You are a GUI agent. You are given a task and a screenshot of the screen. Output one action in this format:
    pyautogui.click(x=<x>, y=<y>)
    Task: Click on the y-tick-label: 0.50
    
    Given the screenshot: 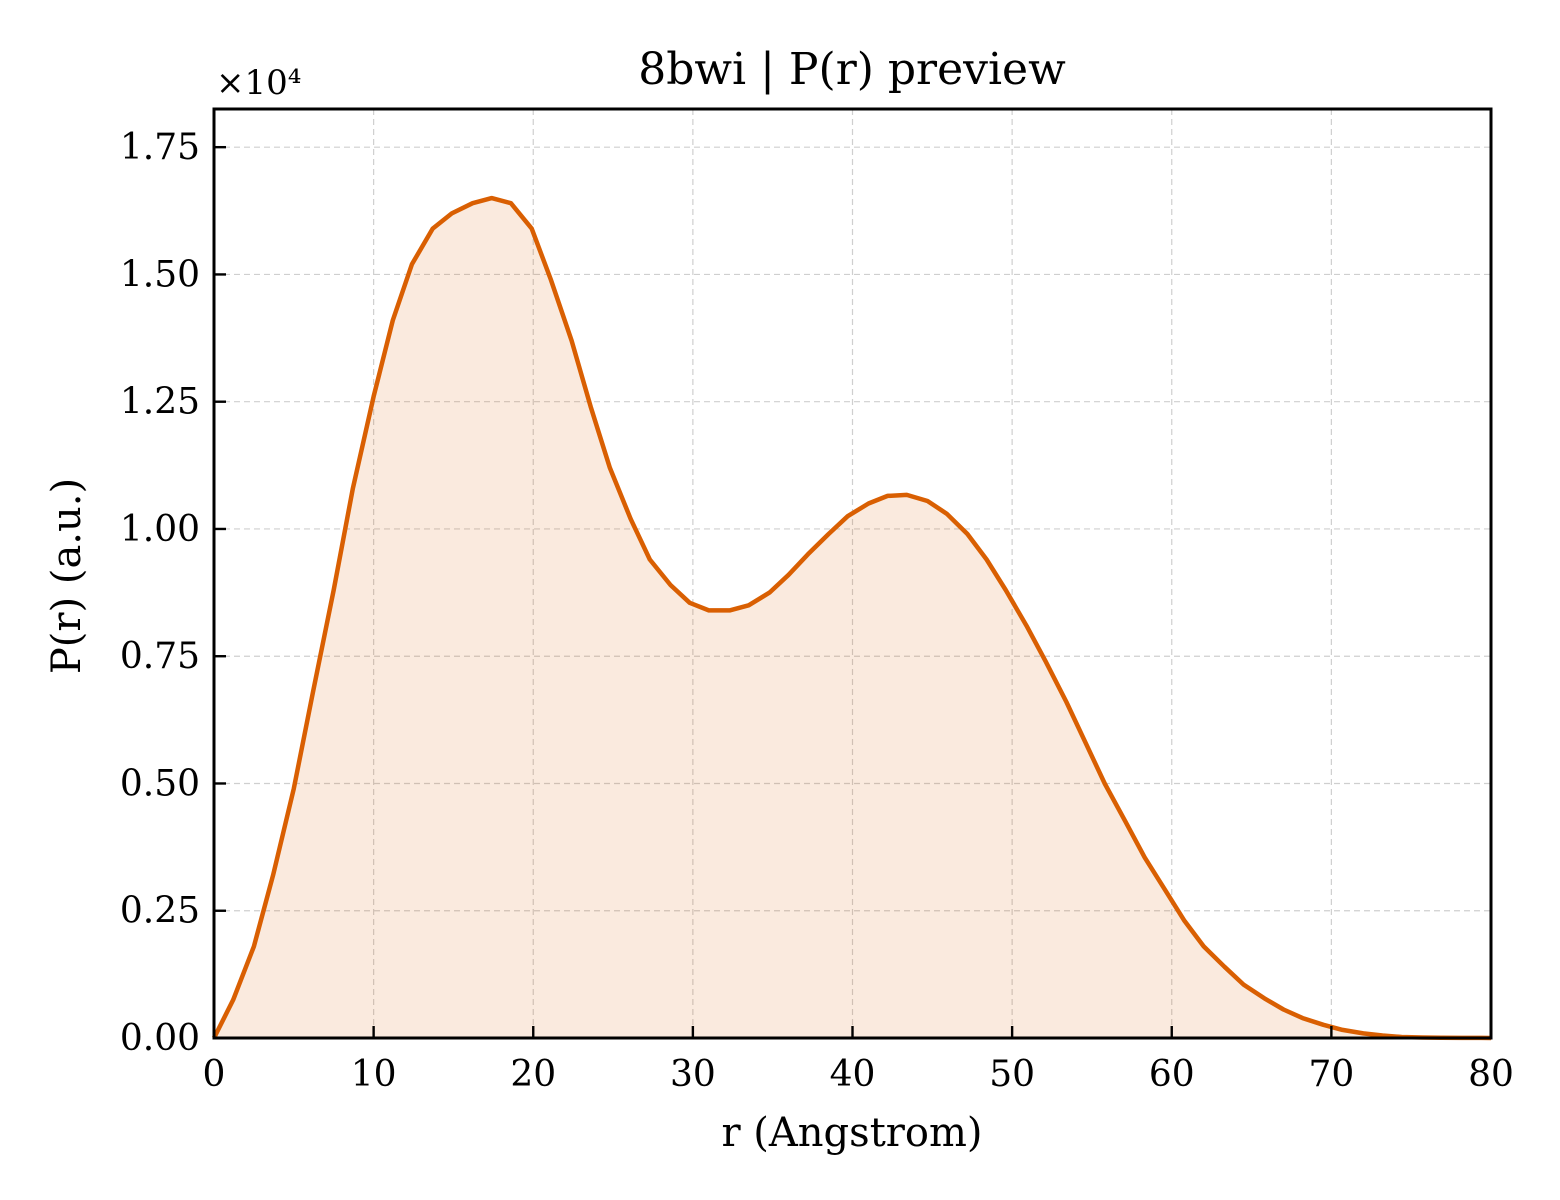 What is the action you would take?
    pyautogui.click(x=160, y=783)
    